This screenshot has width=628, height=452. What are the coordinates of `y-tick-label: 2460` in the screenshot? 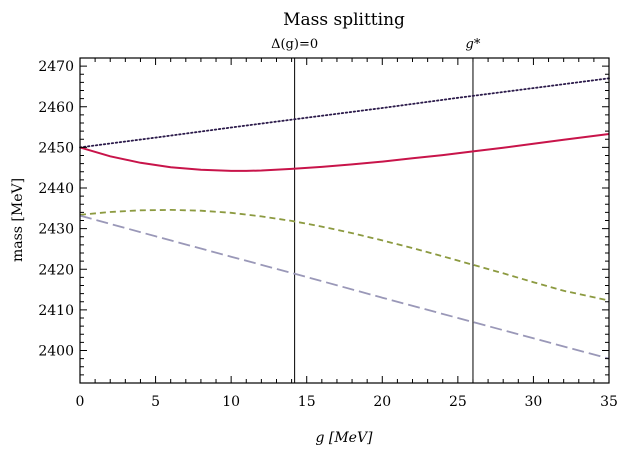 It's located at (56, 108).